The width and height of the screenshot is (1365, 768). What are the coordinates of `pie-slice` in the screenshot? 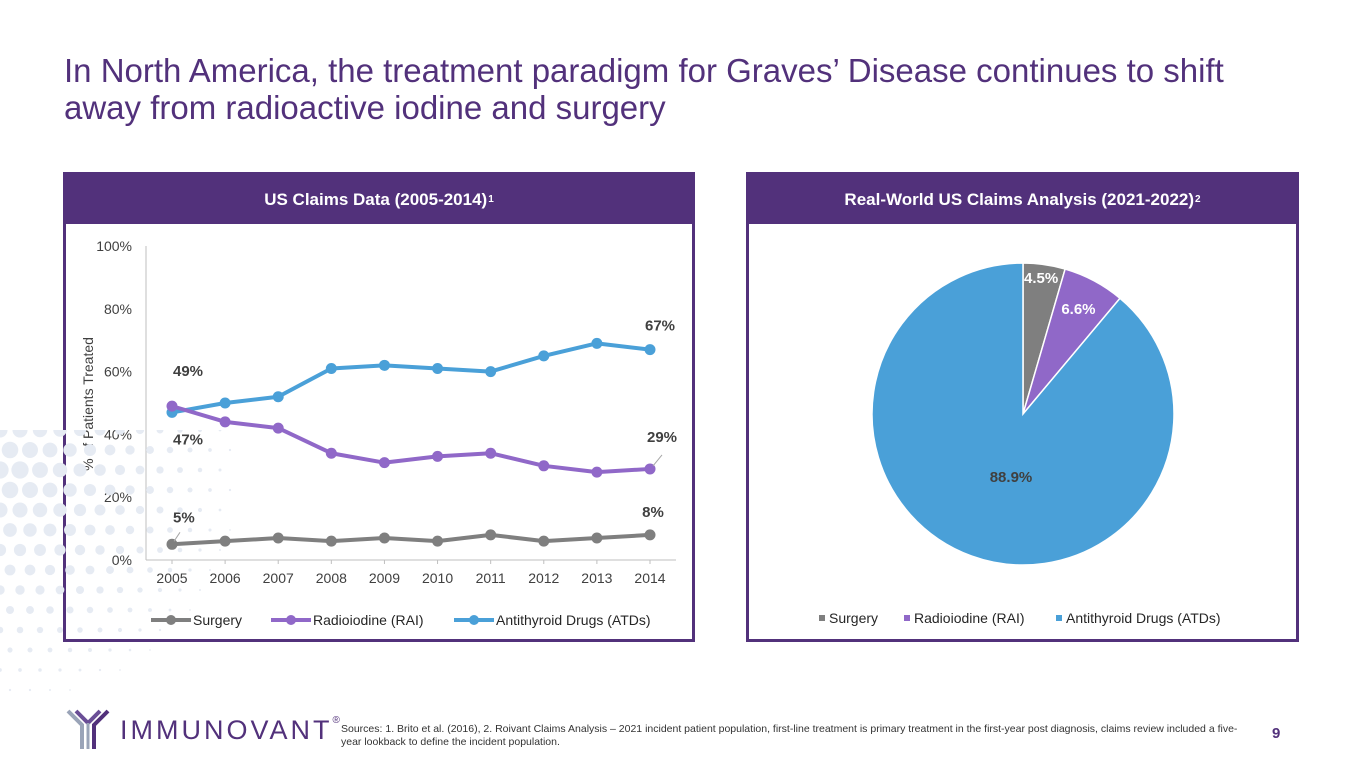 It's located at (1023, 414).